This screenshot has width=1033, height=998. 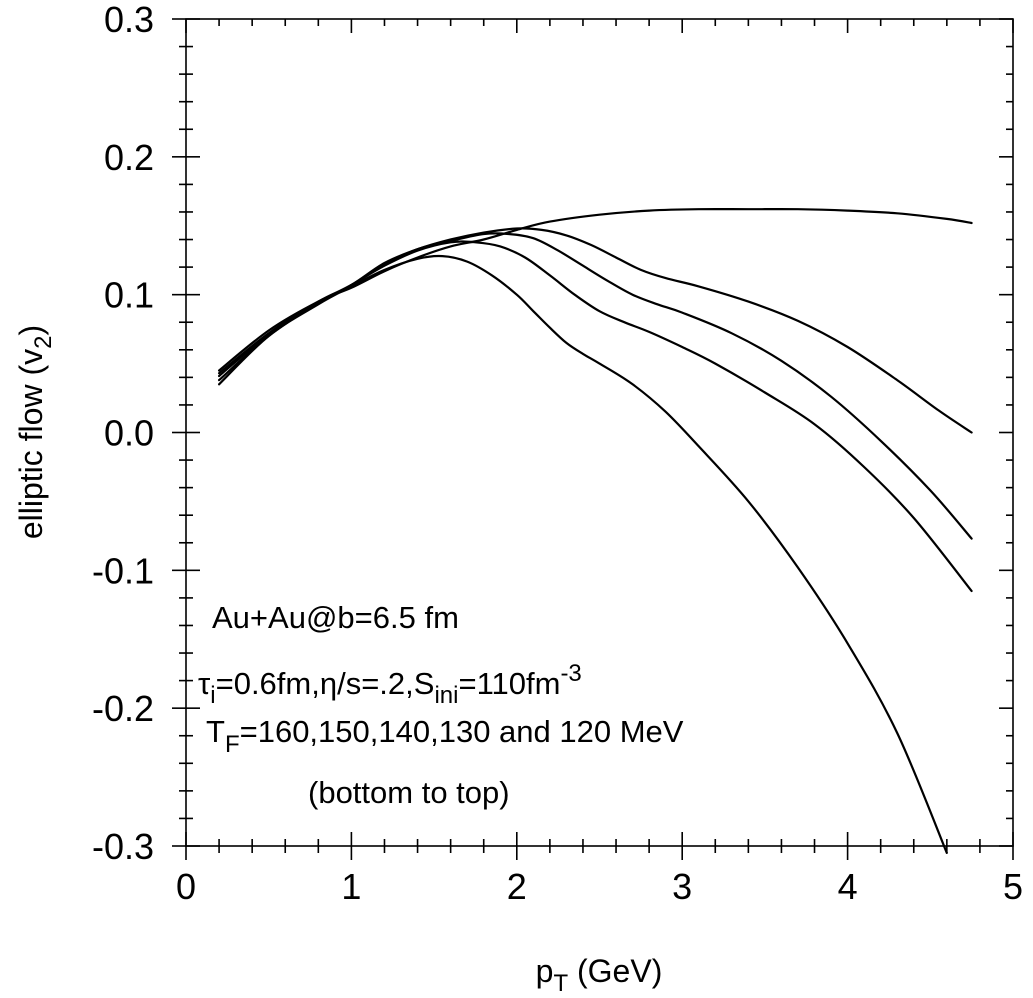 What do you see at coordinates (1013, 886) in the screenshot?
I see `x-tick-label: 5` at bounding box center [1013, 886].